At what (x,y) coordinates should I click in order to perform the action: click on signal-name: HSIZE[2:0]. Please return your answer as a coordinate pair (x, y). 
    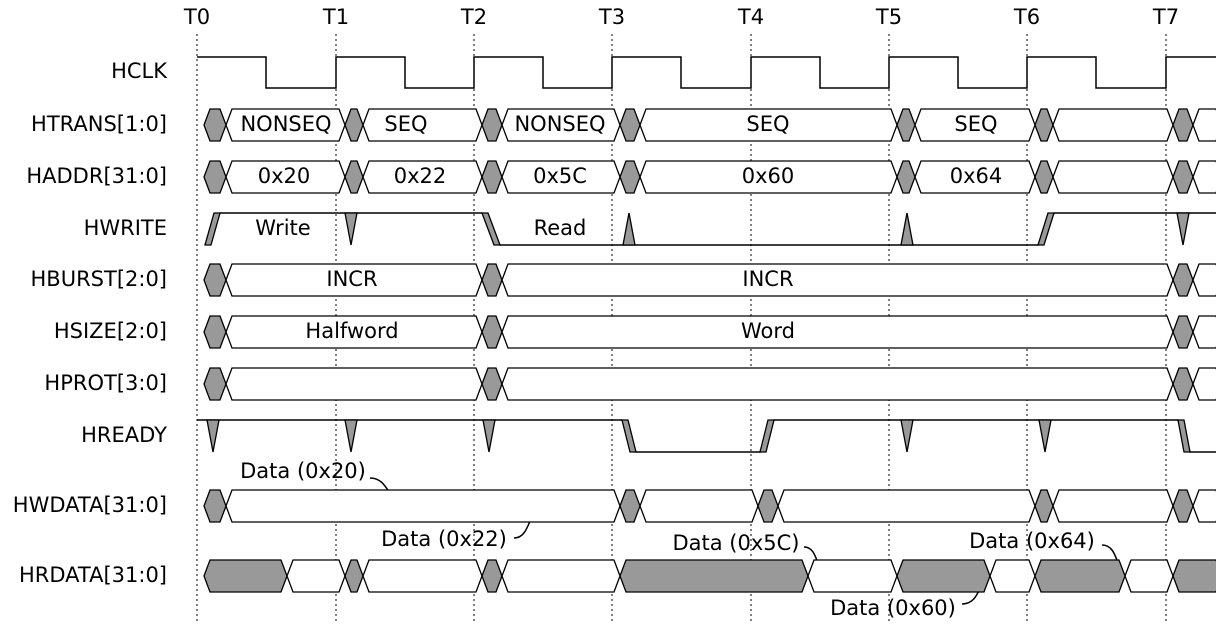
    Looking at the image, I should click on (110, 331).